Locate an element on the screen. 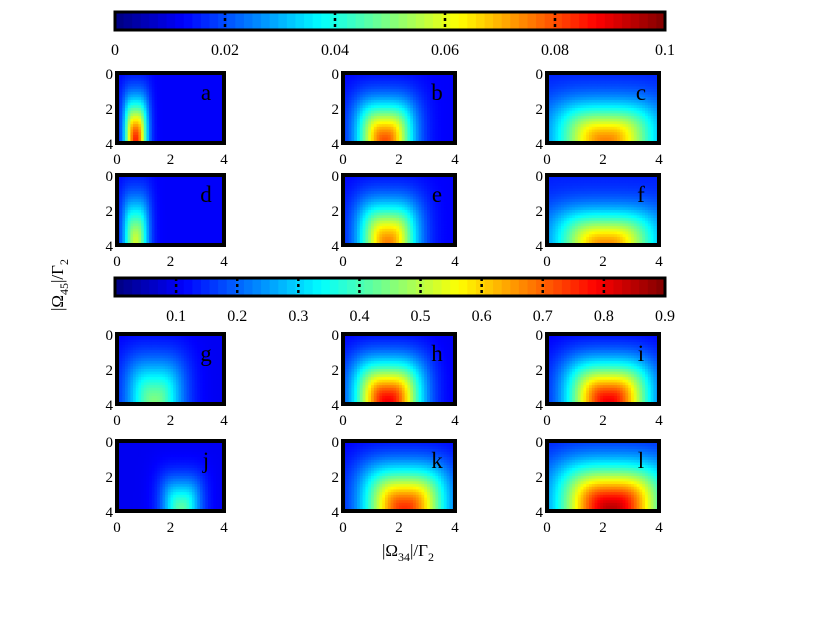  panel-label: c is located at coordinates (641, 92).